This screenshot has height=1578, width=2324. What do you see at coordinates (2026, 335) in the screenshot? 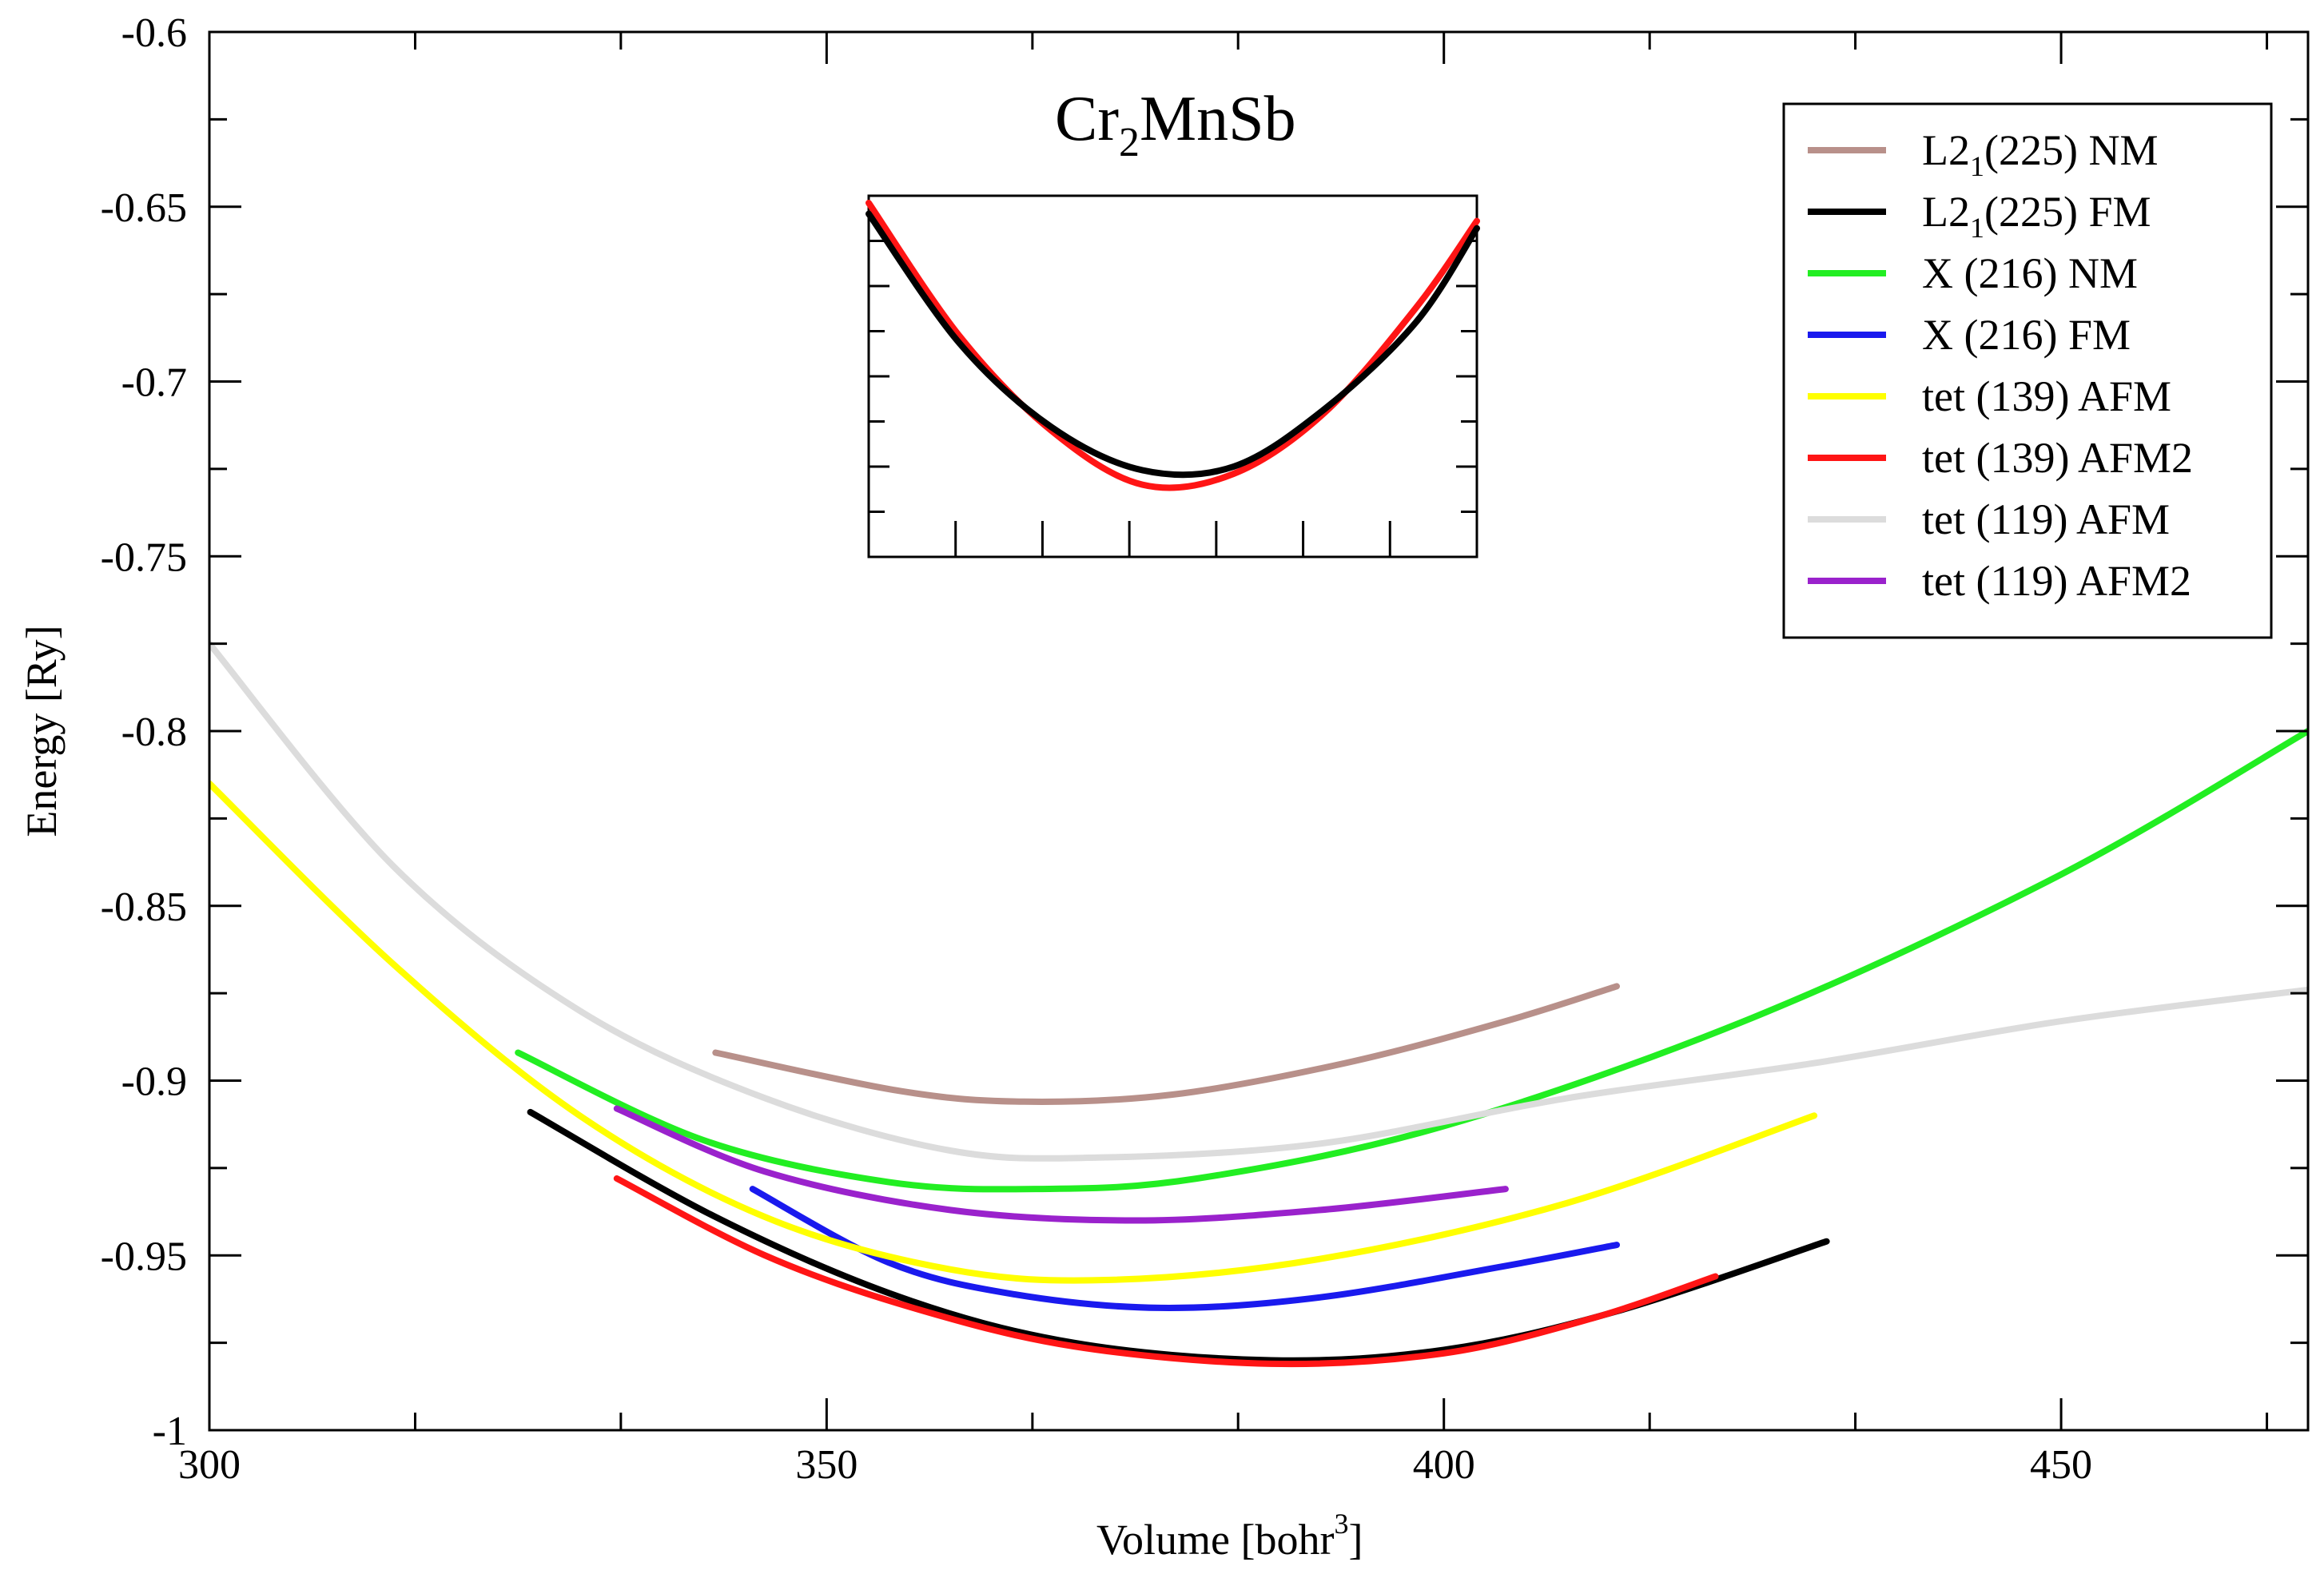
I see `legend-label-x-216-fm: X (216) FM` at bounding box center [2026, 335].